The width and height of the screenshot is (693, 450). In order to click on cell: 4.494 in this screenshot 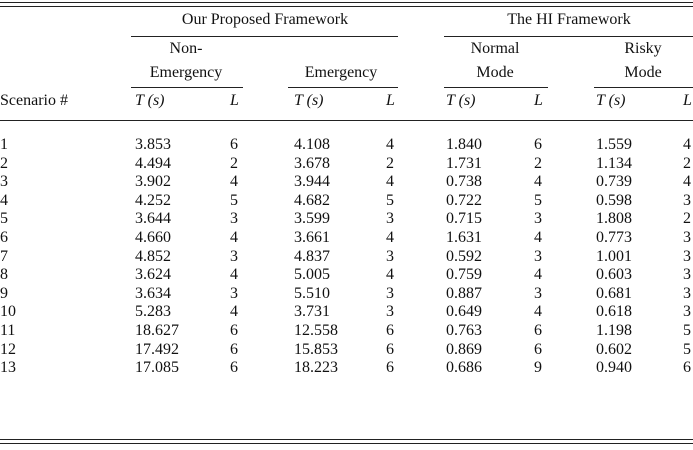, I will do `click(153, 163)`.